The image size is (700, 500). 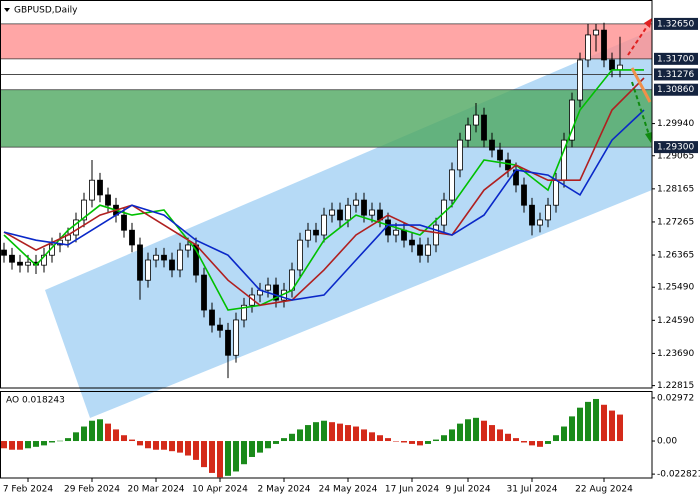 What do you see at coordinates (412, 490) in the screenshot?
I see `x-tick-label: 17 Jun 2024` at bounding box center [412, 490].